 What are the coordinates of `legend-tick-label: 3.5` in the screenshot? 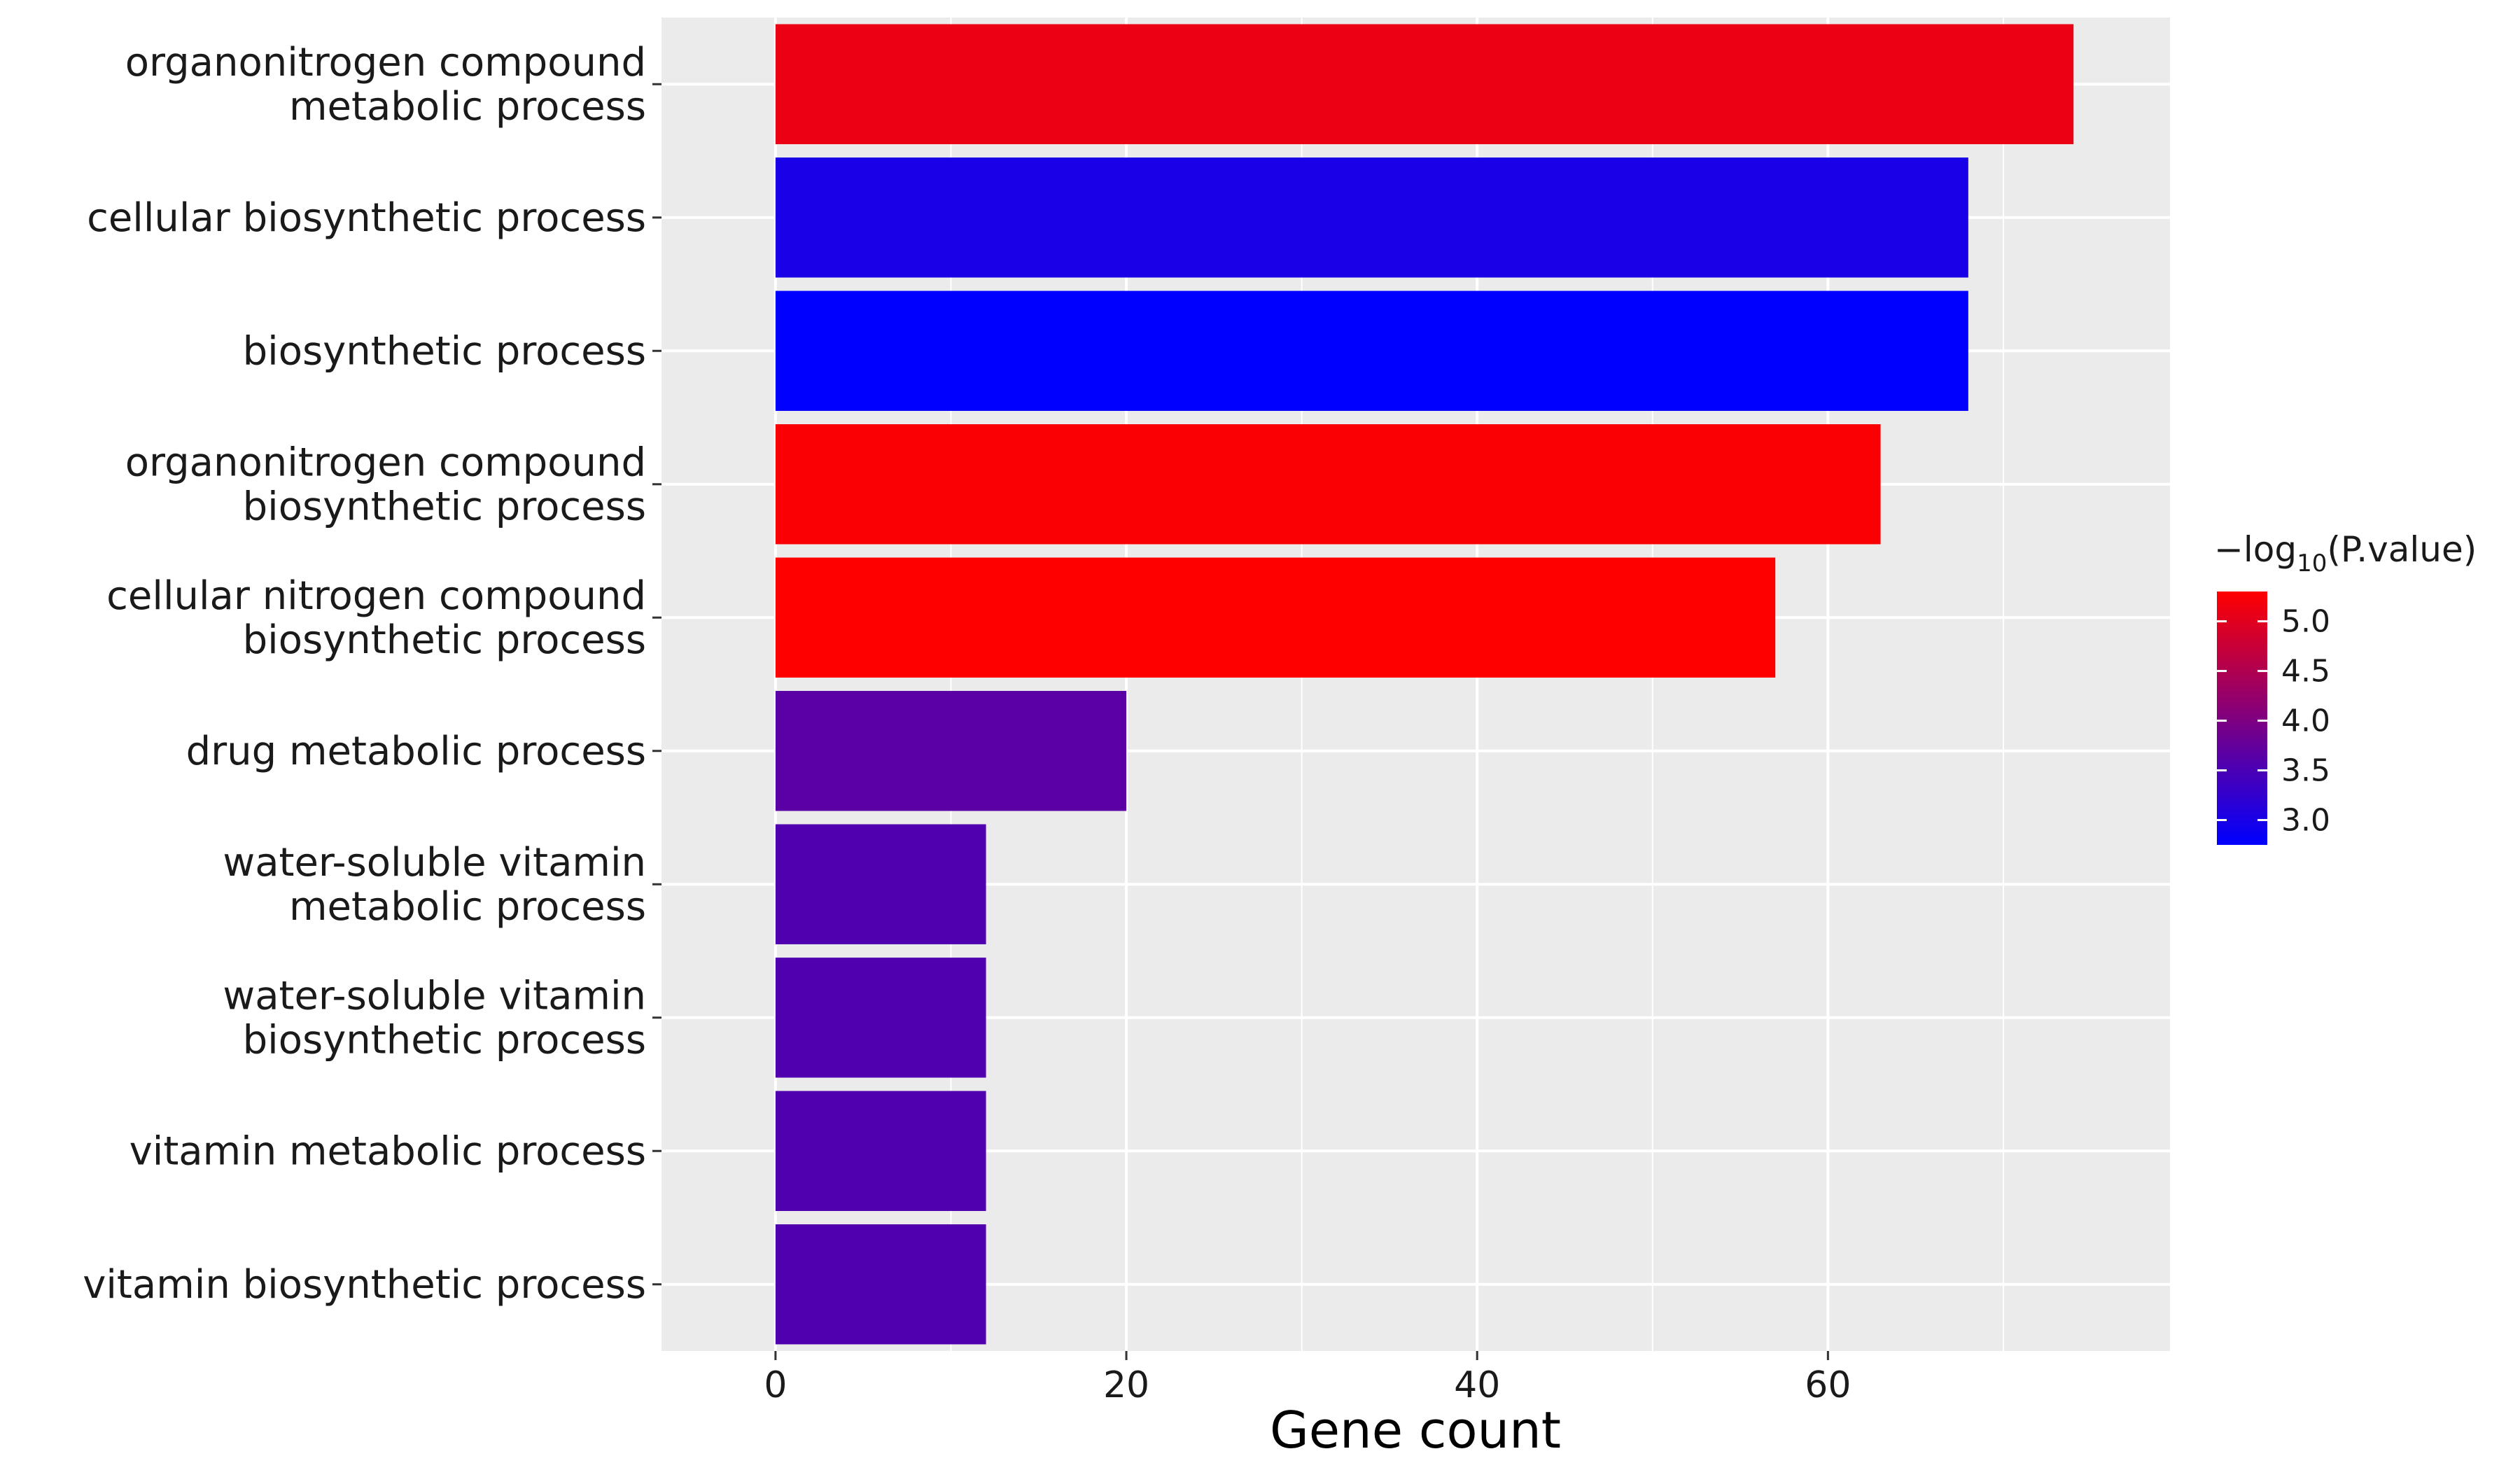 It's located at (2305, 771).